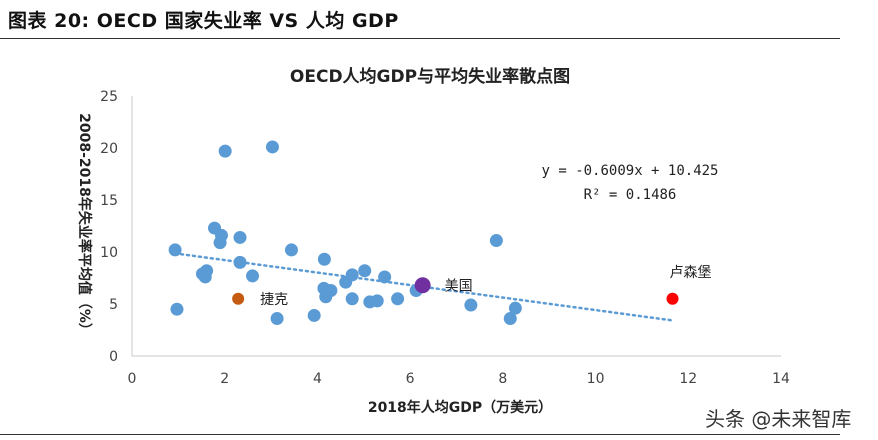 The width and height of the screenshot is (878, 440). Describe the element at coordinates (109, 201) in the screenshot. I see `y-tick-label: 15` at that location.